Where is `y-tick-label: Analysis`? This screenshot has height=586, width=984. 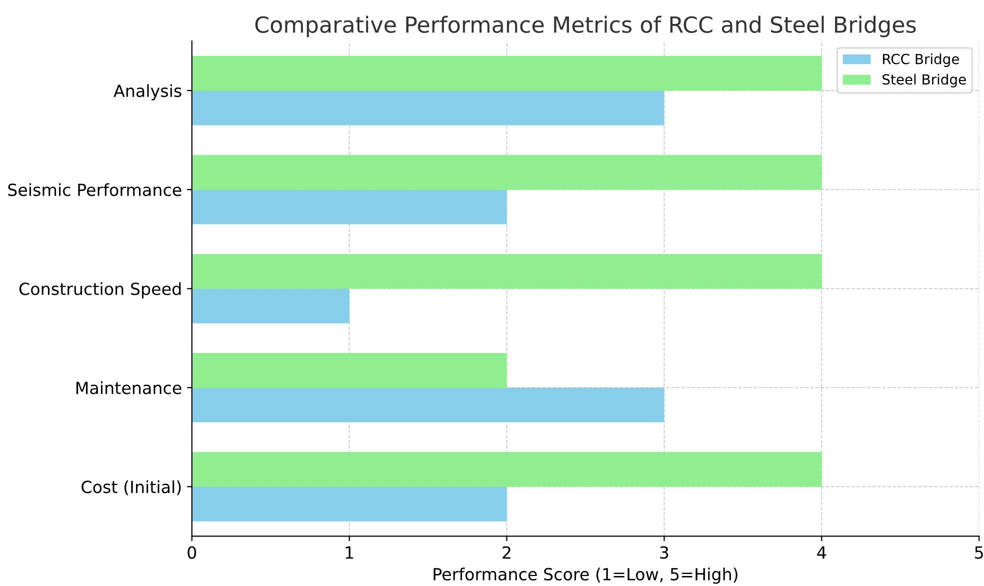
y-tick-label: Analysis is located at coordinates (148, 92).